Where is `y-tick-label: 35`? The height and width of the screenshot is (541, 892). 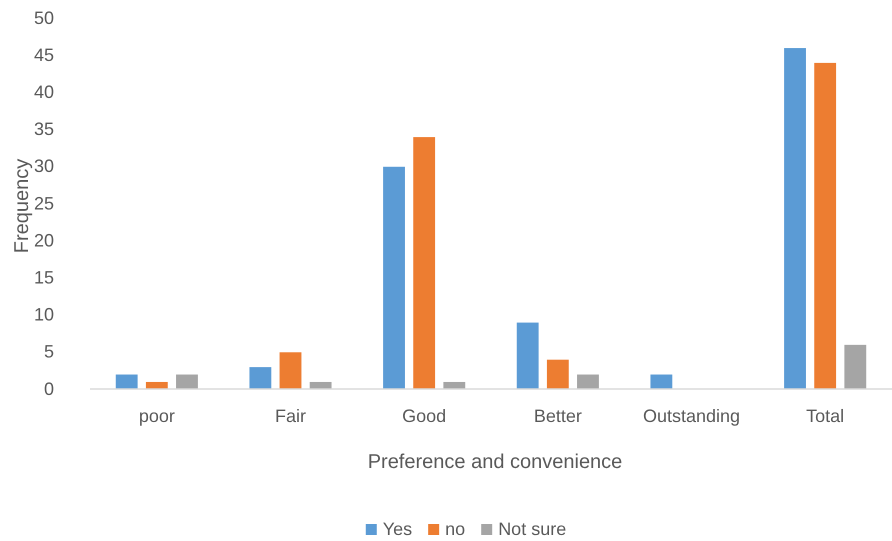
y-tick-label: 35 is located at coordinates (44, 129).